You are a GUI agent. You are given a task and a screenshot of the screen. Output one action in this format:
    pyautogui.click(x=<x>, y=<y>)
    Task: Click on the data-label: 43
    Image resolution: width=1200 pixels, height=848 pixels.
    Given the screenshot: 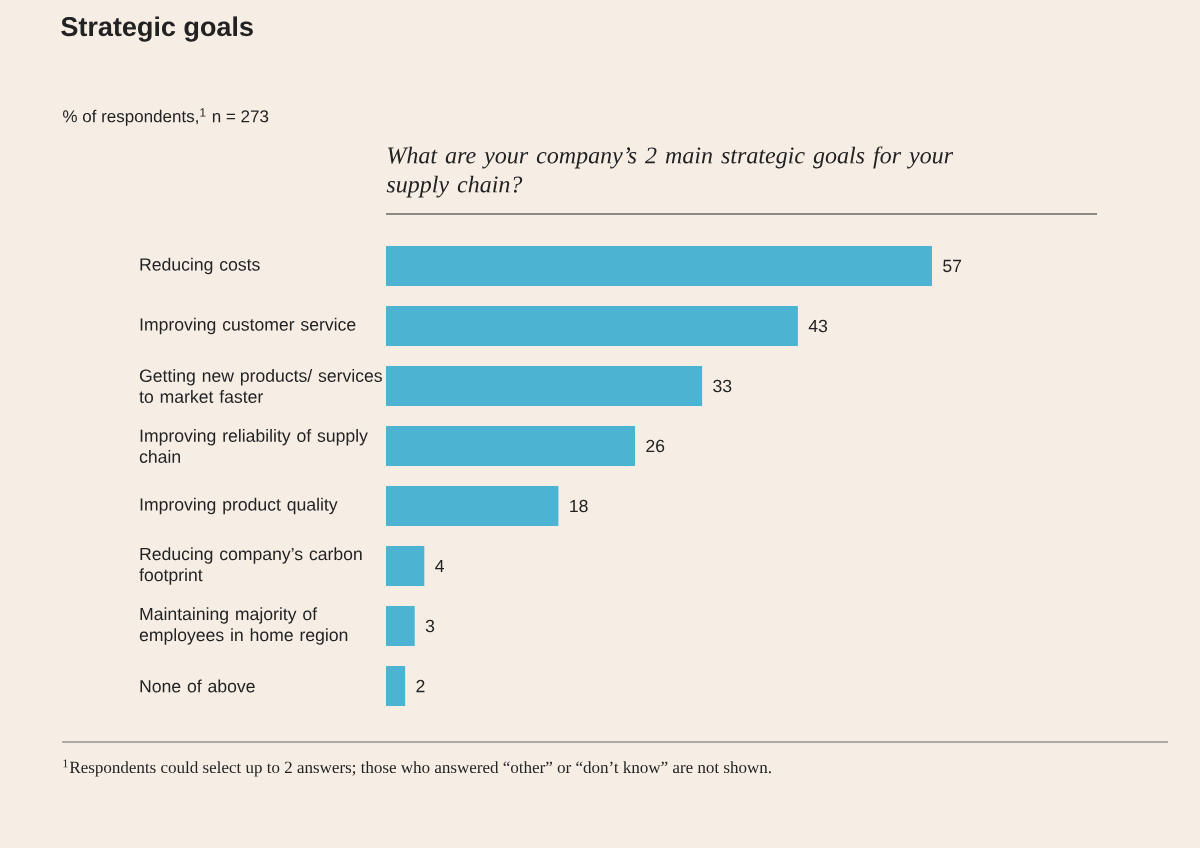 What is the action you would take?
    pyautogui.click(x=818, y=326)
    